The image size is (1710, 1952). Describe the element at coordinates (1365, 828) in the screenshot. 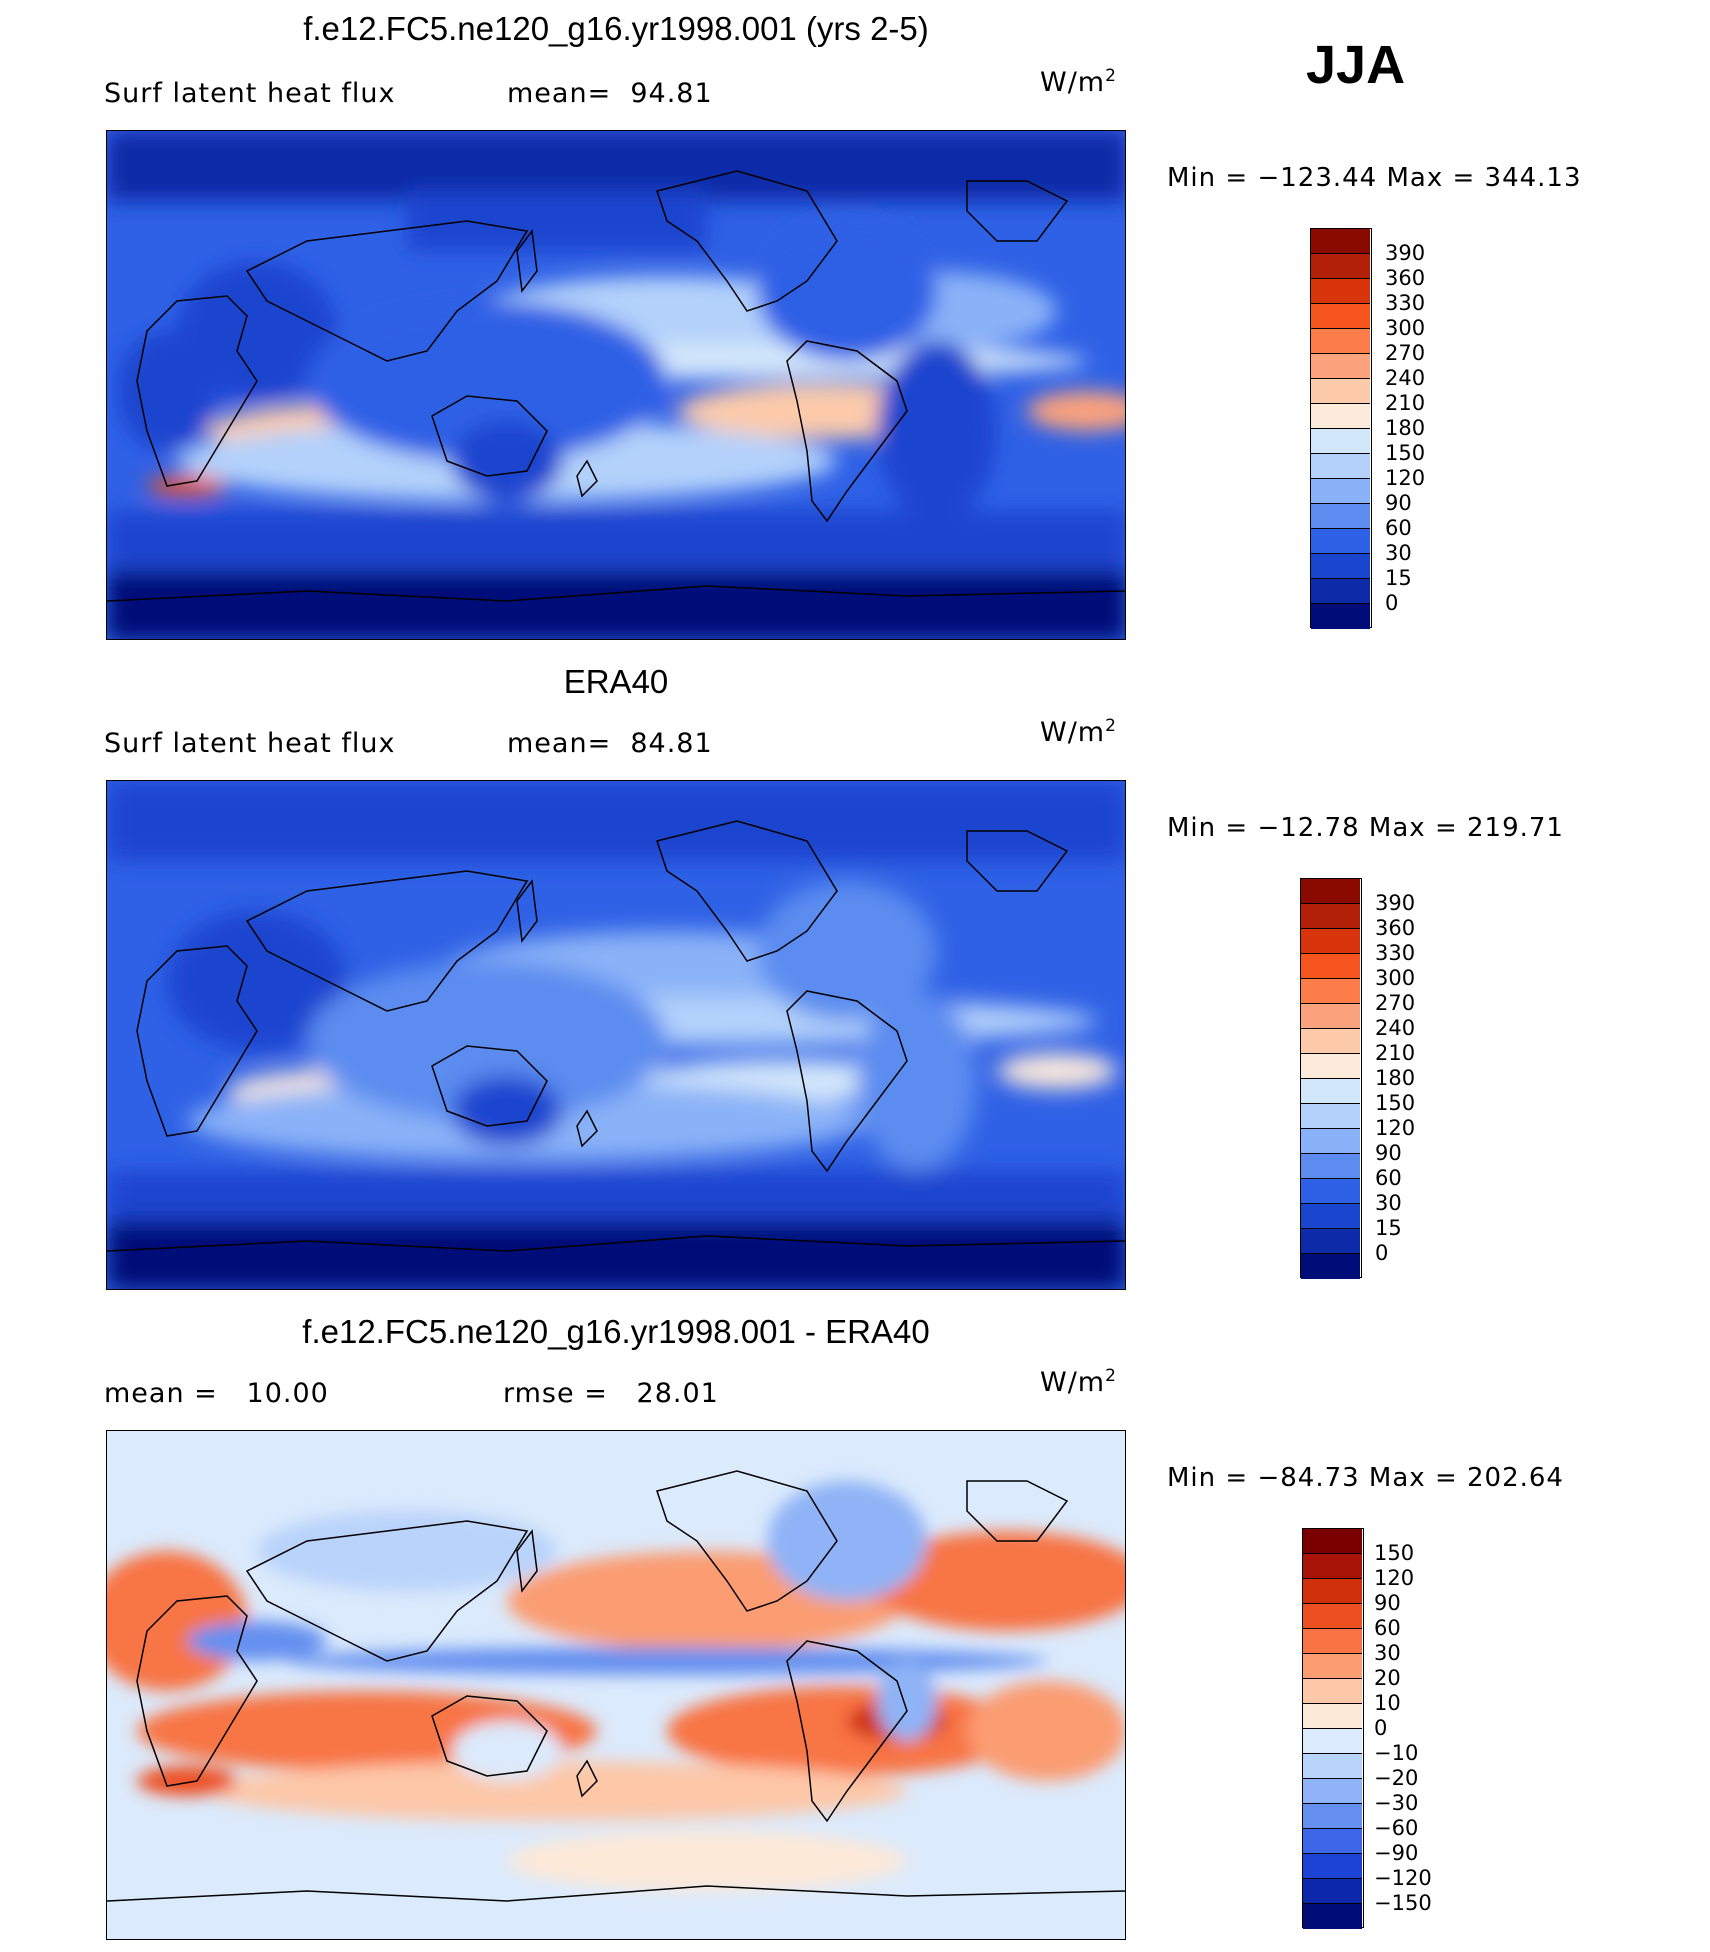

I see `panel-2-min-max: Min = −12.78 Max = 219.71` at that location.